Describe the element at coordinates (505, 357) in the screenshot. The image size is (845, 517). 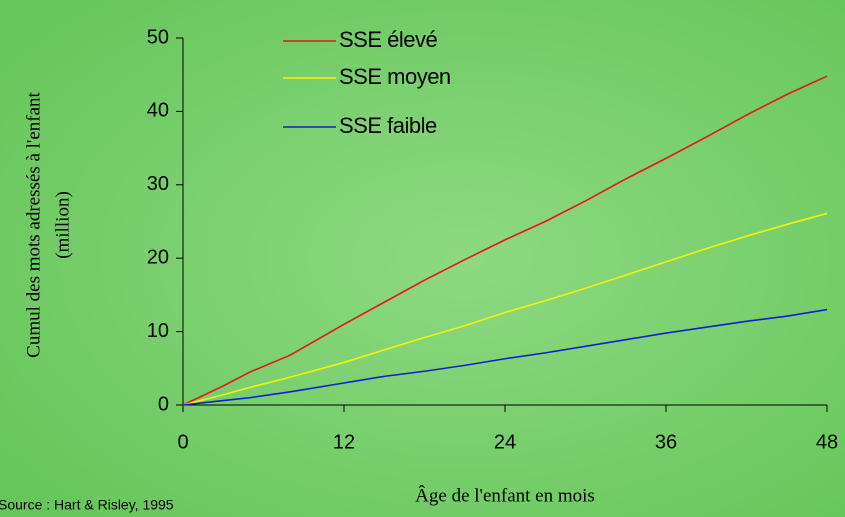
I see `series-line` at that location.